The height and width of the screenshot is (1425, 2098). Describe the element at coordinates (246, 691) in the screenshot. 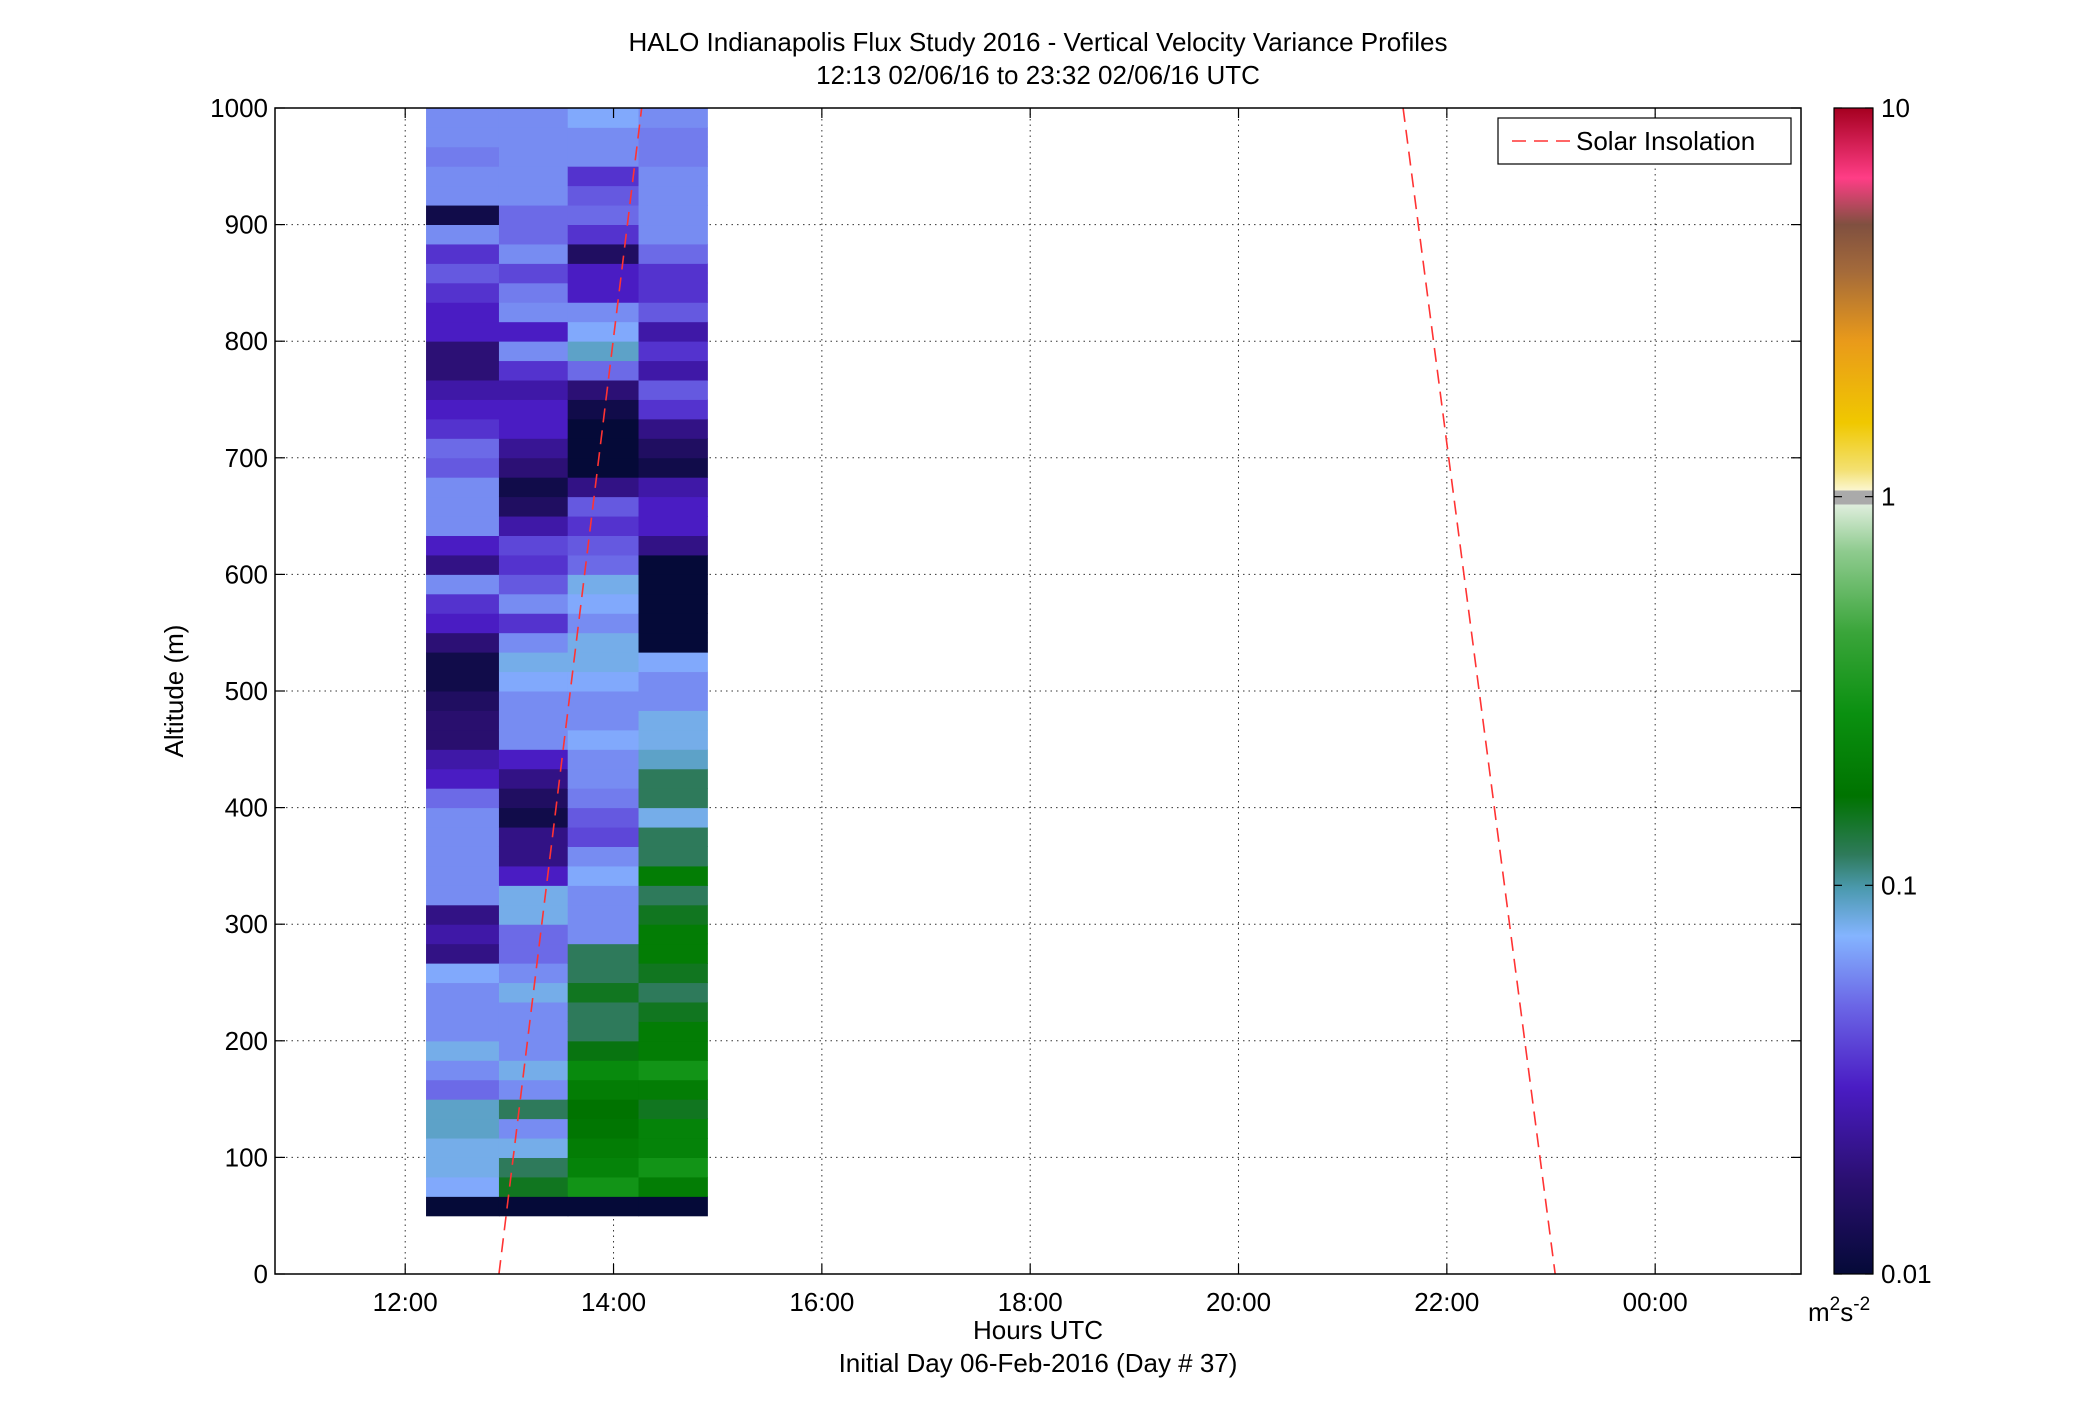

I see `y-tick-label: 500` at that location.